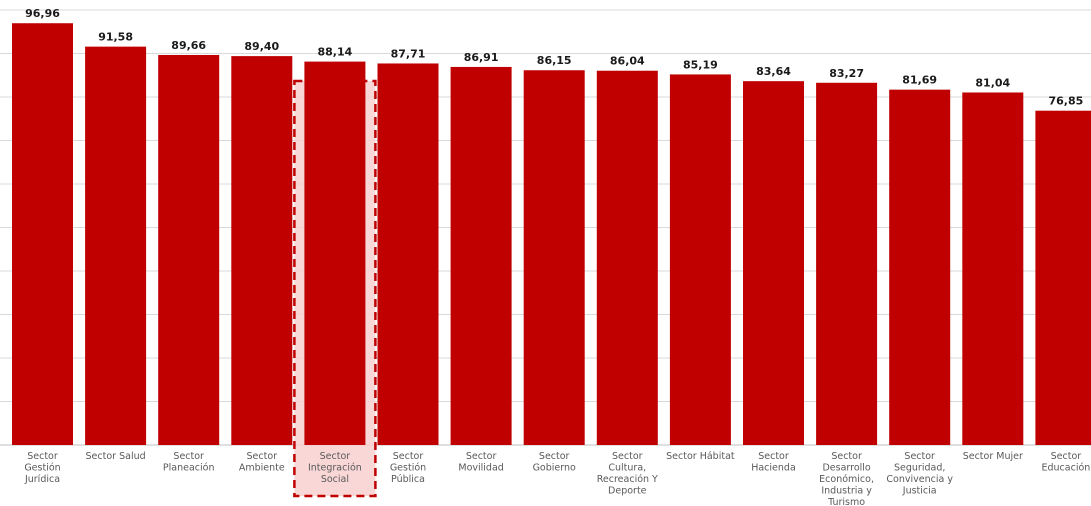 Image resolution: width=1091 pixels, height=506 pixels. What do you see at coordinates (188, 45) in the screenshot?
I see `value-label: 89,66` at bounding box center [188, 45].